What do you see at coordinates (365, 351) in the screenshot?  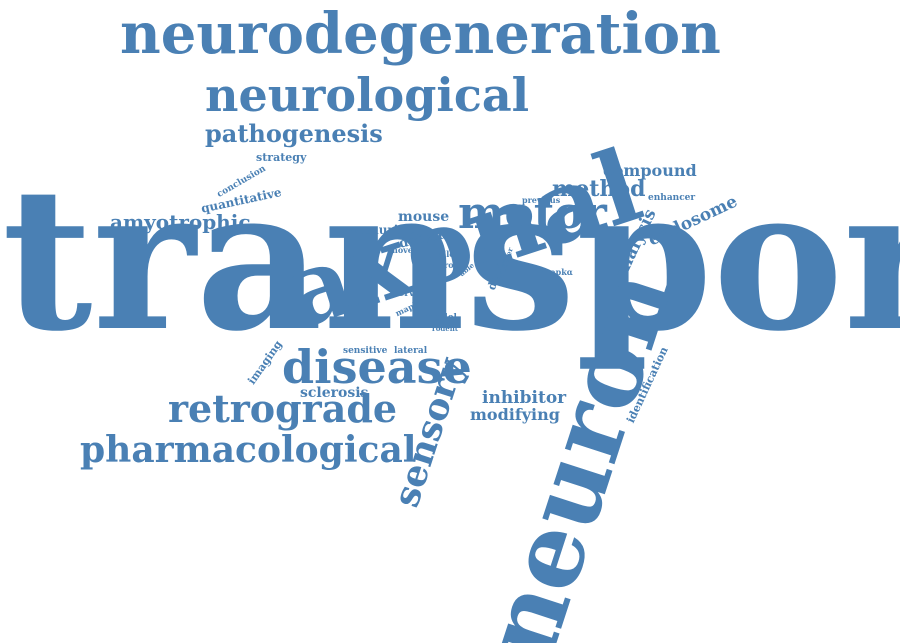 I see `word-sensitive: sensitive` at bounding box center [365, 351].